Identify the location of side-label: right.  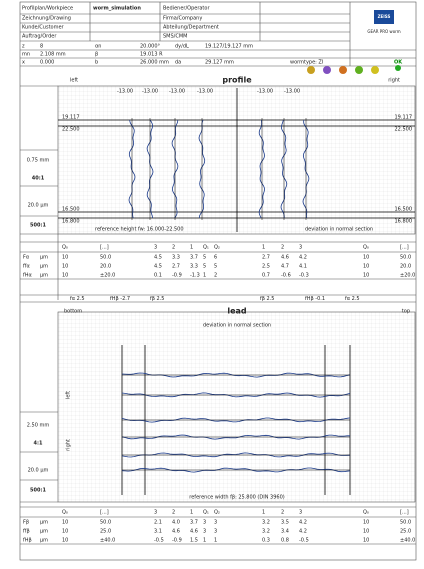
(69, 445).